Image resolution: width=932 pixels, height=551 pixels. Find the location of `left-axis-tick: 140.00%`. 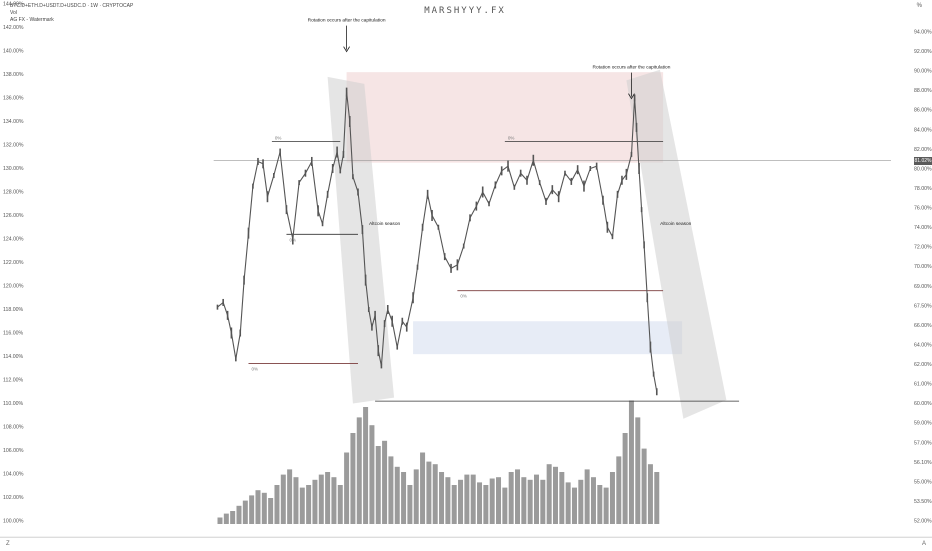

left-axis-tick: 140.00% is located at coordinates (13, 52).